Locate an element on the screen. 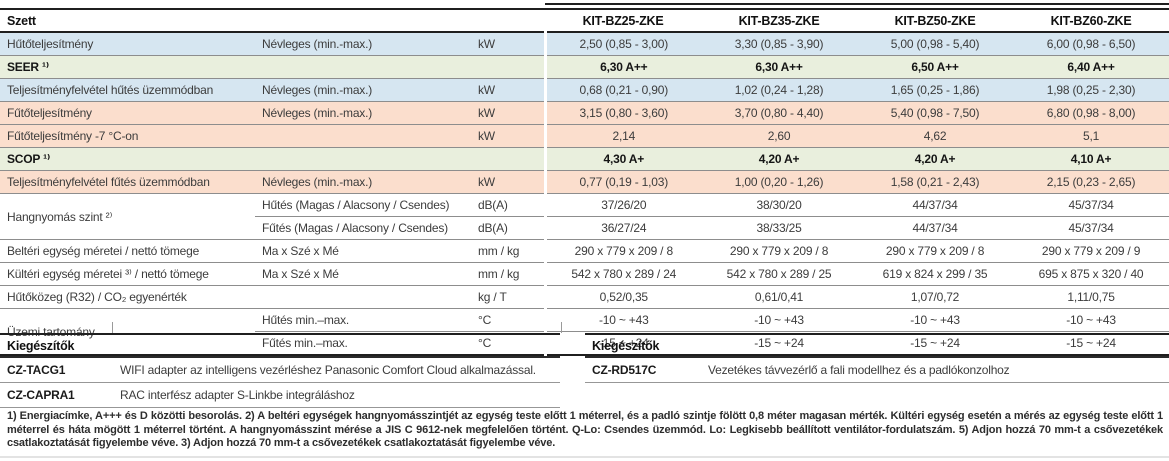  accessory-code: CZ-RD517C is located at coordinates (642, 370).